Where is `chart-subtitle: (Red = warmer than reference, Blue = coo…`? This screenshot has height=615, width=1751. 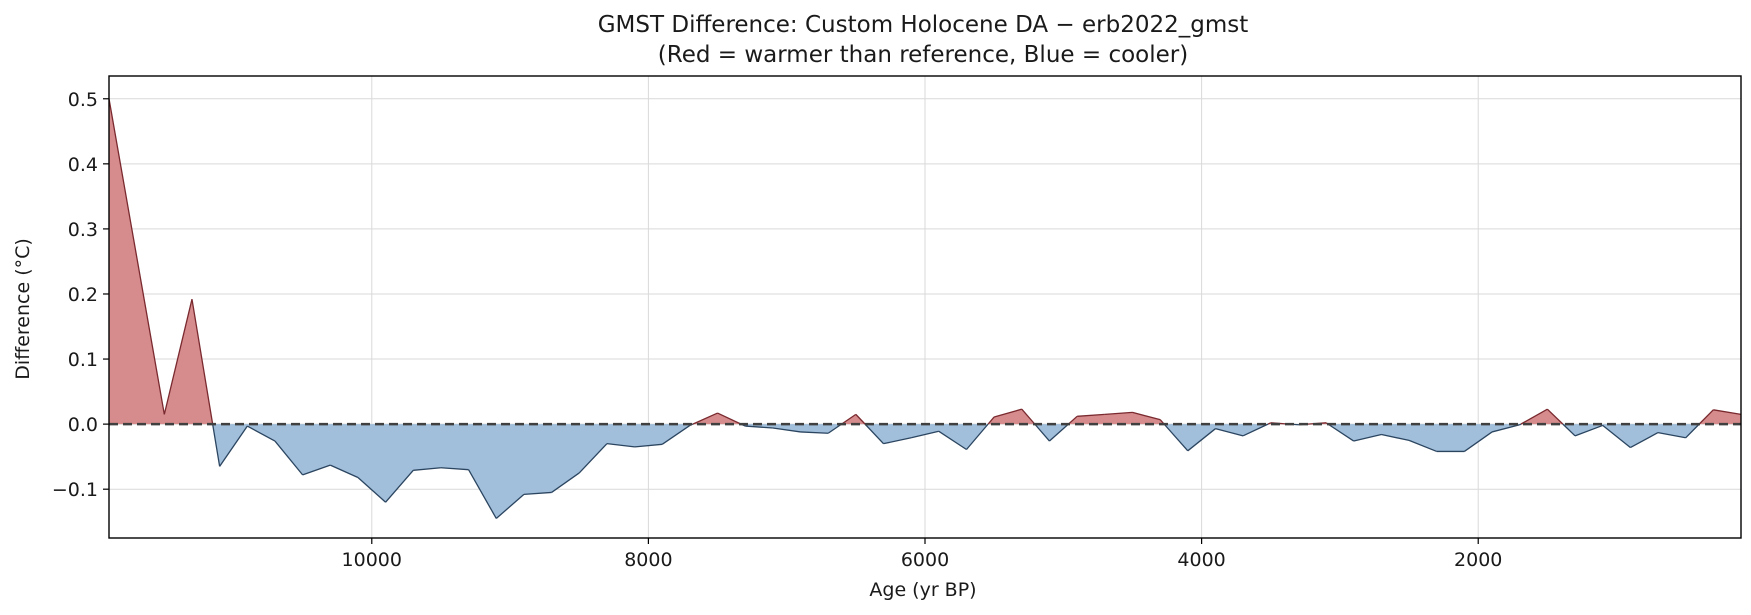
chart-subtitle: (Red = warmer than reference, Blue = coo… is located at coordinates (923, 55).